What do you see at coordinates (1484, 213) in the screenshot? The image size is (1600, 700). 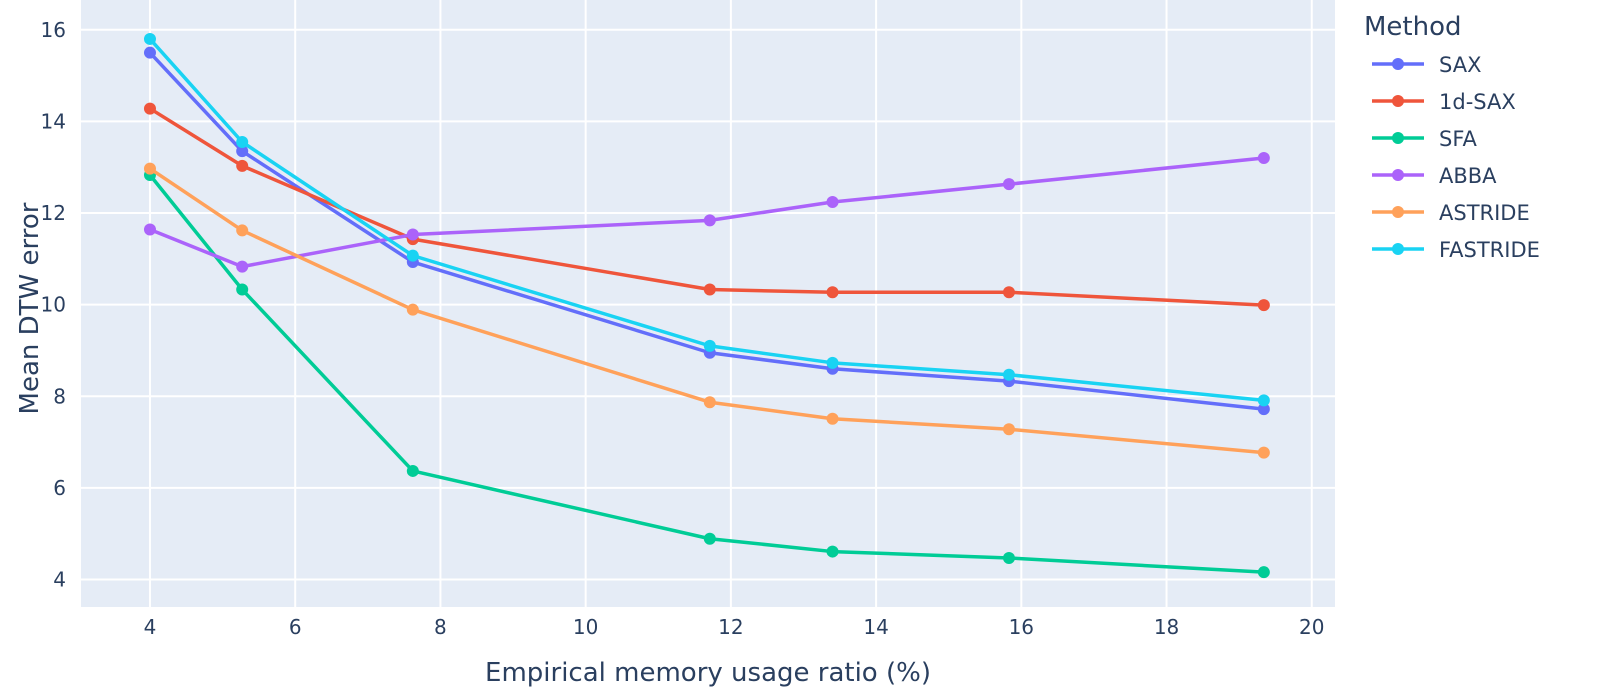 I see `legend-label: ASTRIDE` at bounding box center [1484, 213].